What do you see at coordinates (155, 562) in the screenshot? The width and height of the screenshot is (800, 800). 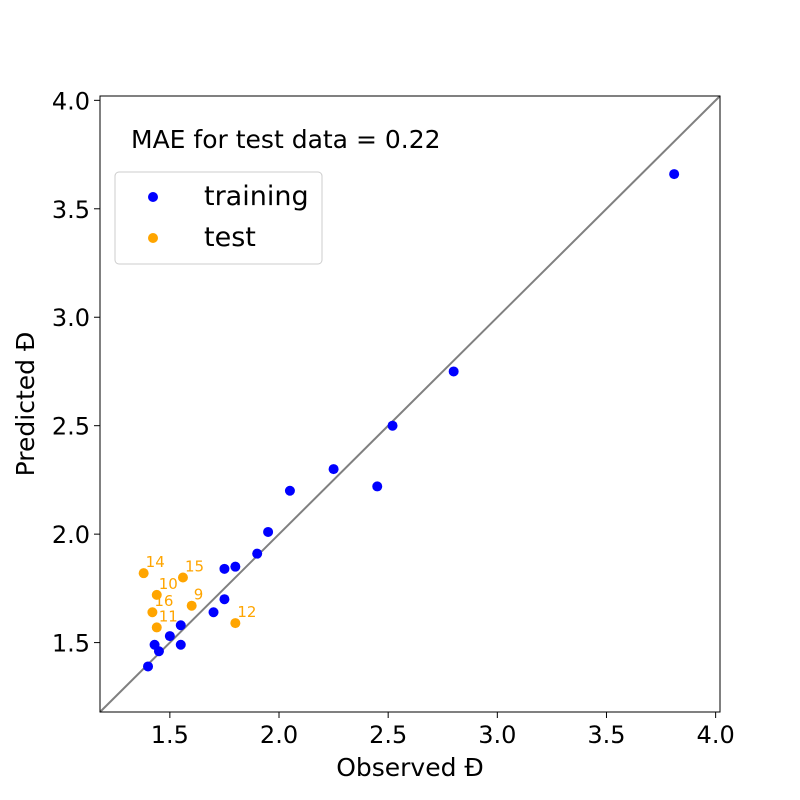 I see `test-point-label: 14` at bounding box center [155, 562].